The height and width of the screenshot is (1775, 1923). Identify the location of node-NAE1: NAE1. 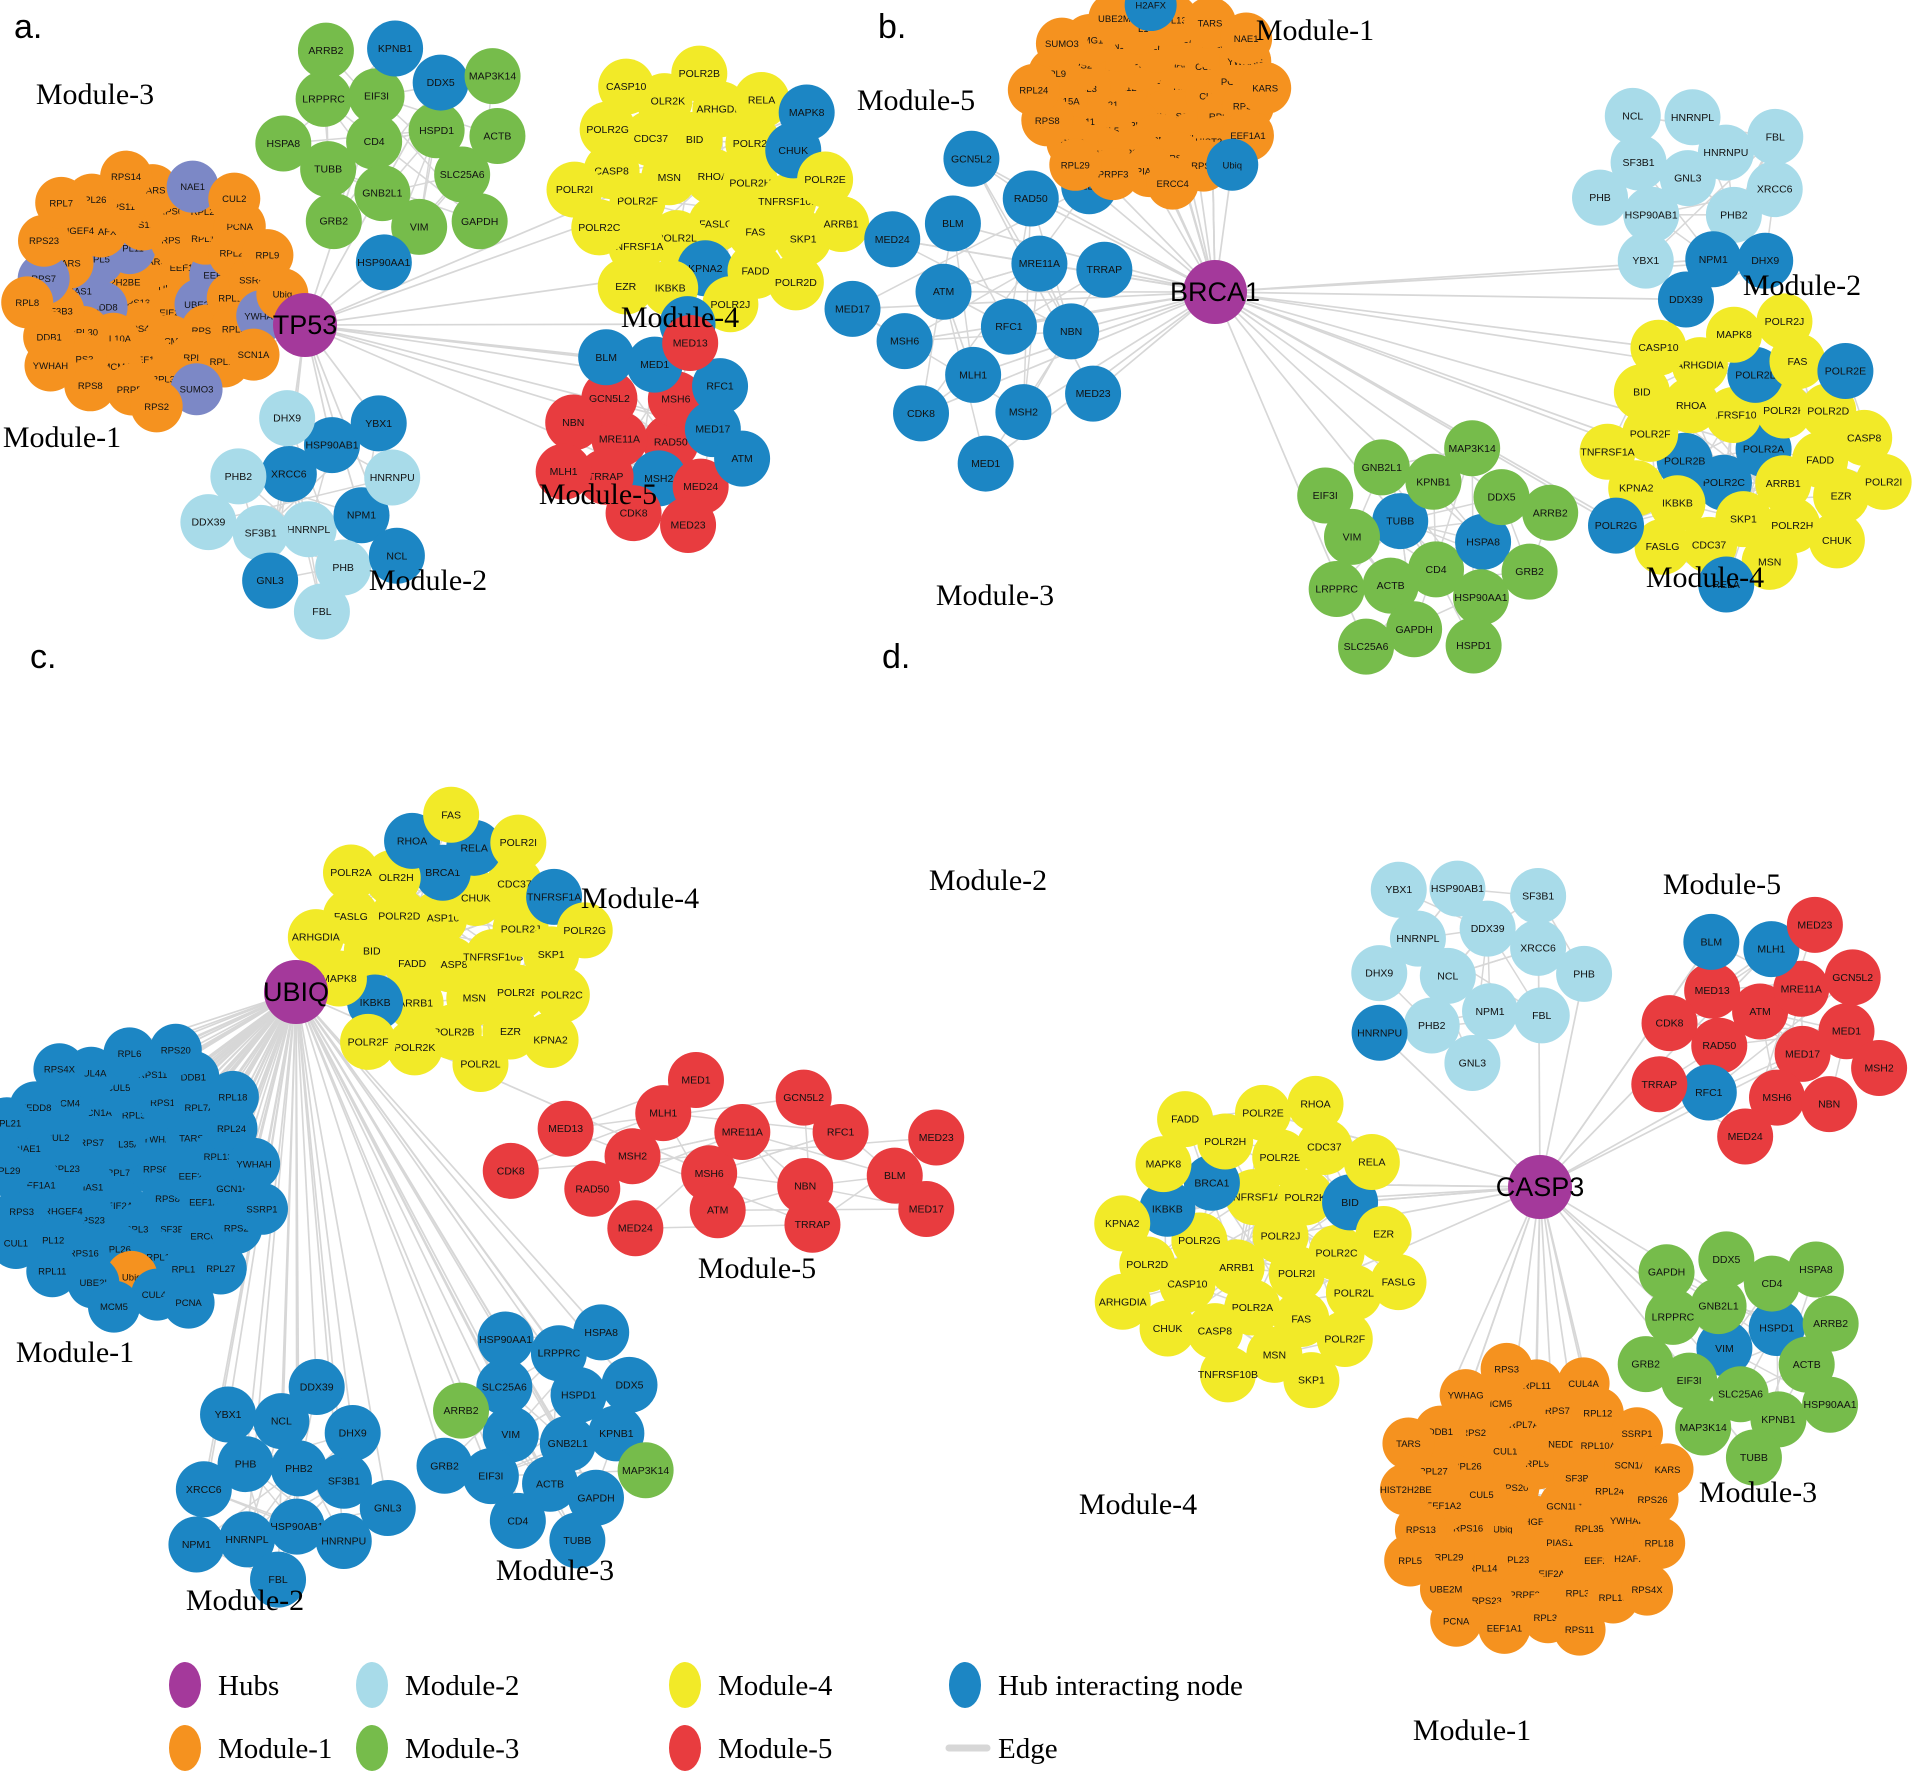
(192, 186).